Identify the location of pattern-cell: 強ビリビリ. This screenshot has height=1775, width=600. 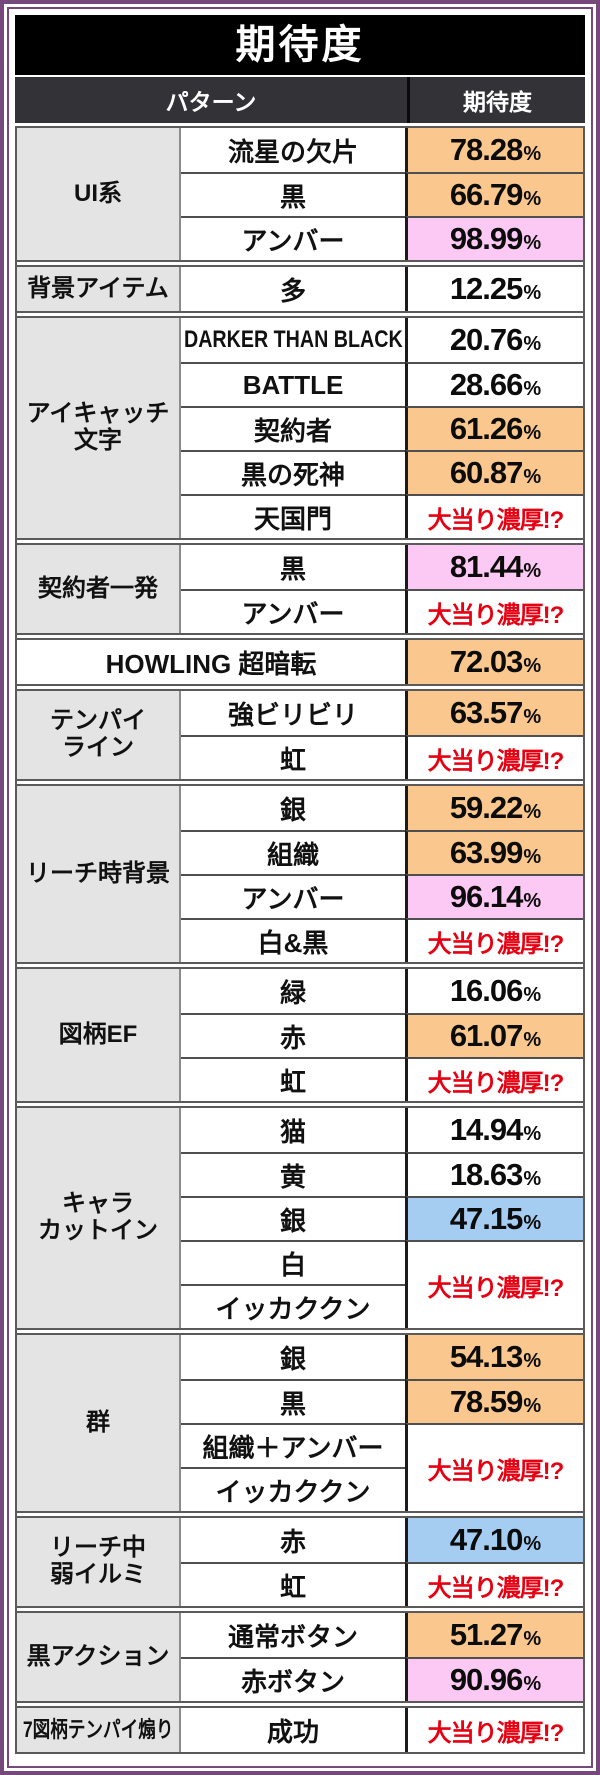
(293, 713).